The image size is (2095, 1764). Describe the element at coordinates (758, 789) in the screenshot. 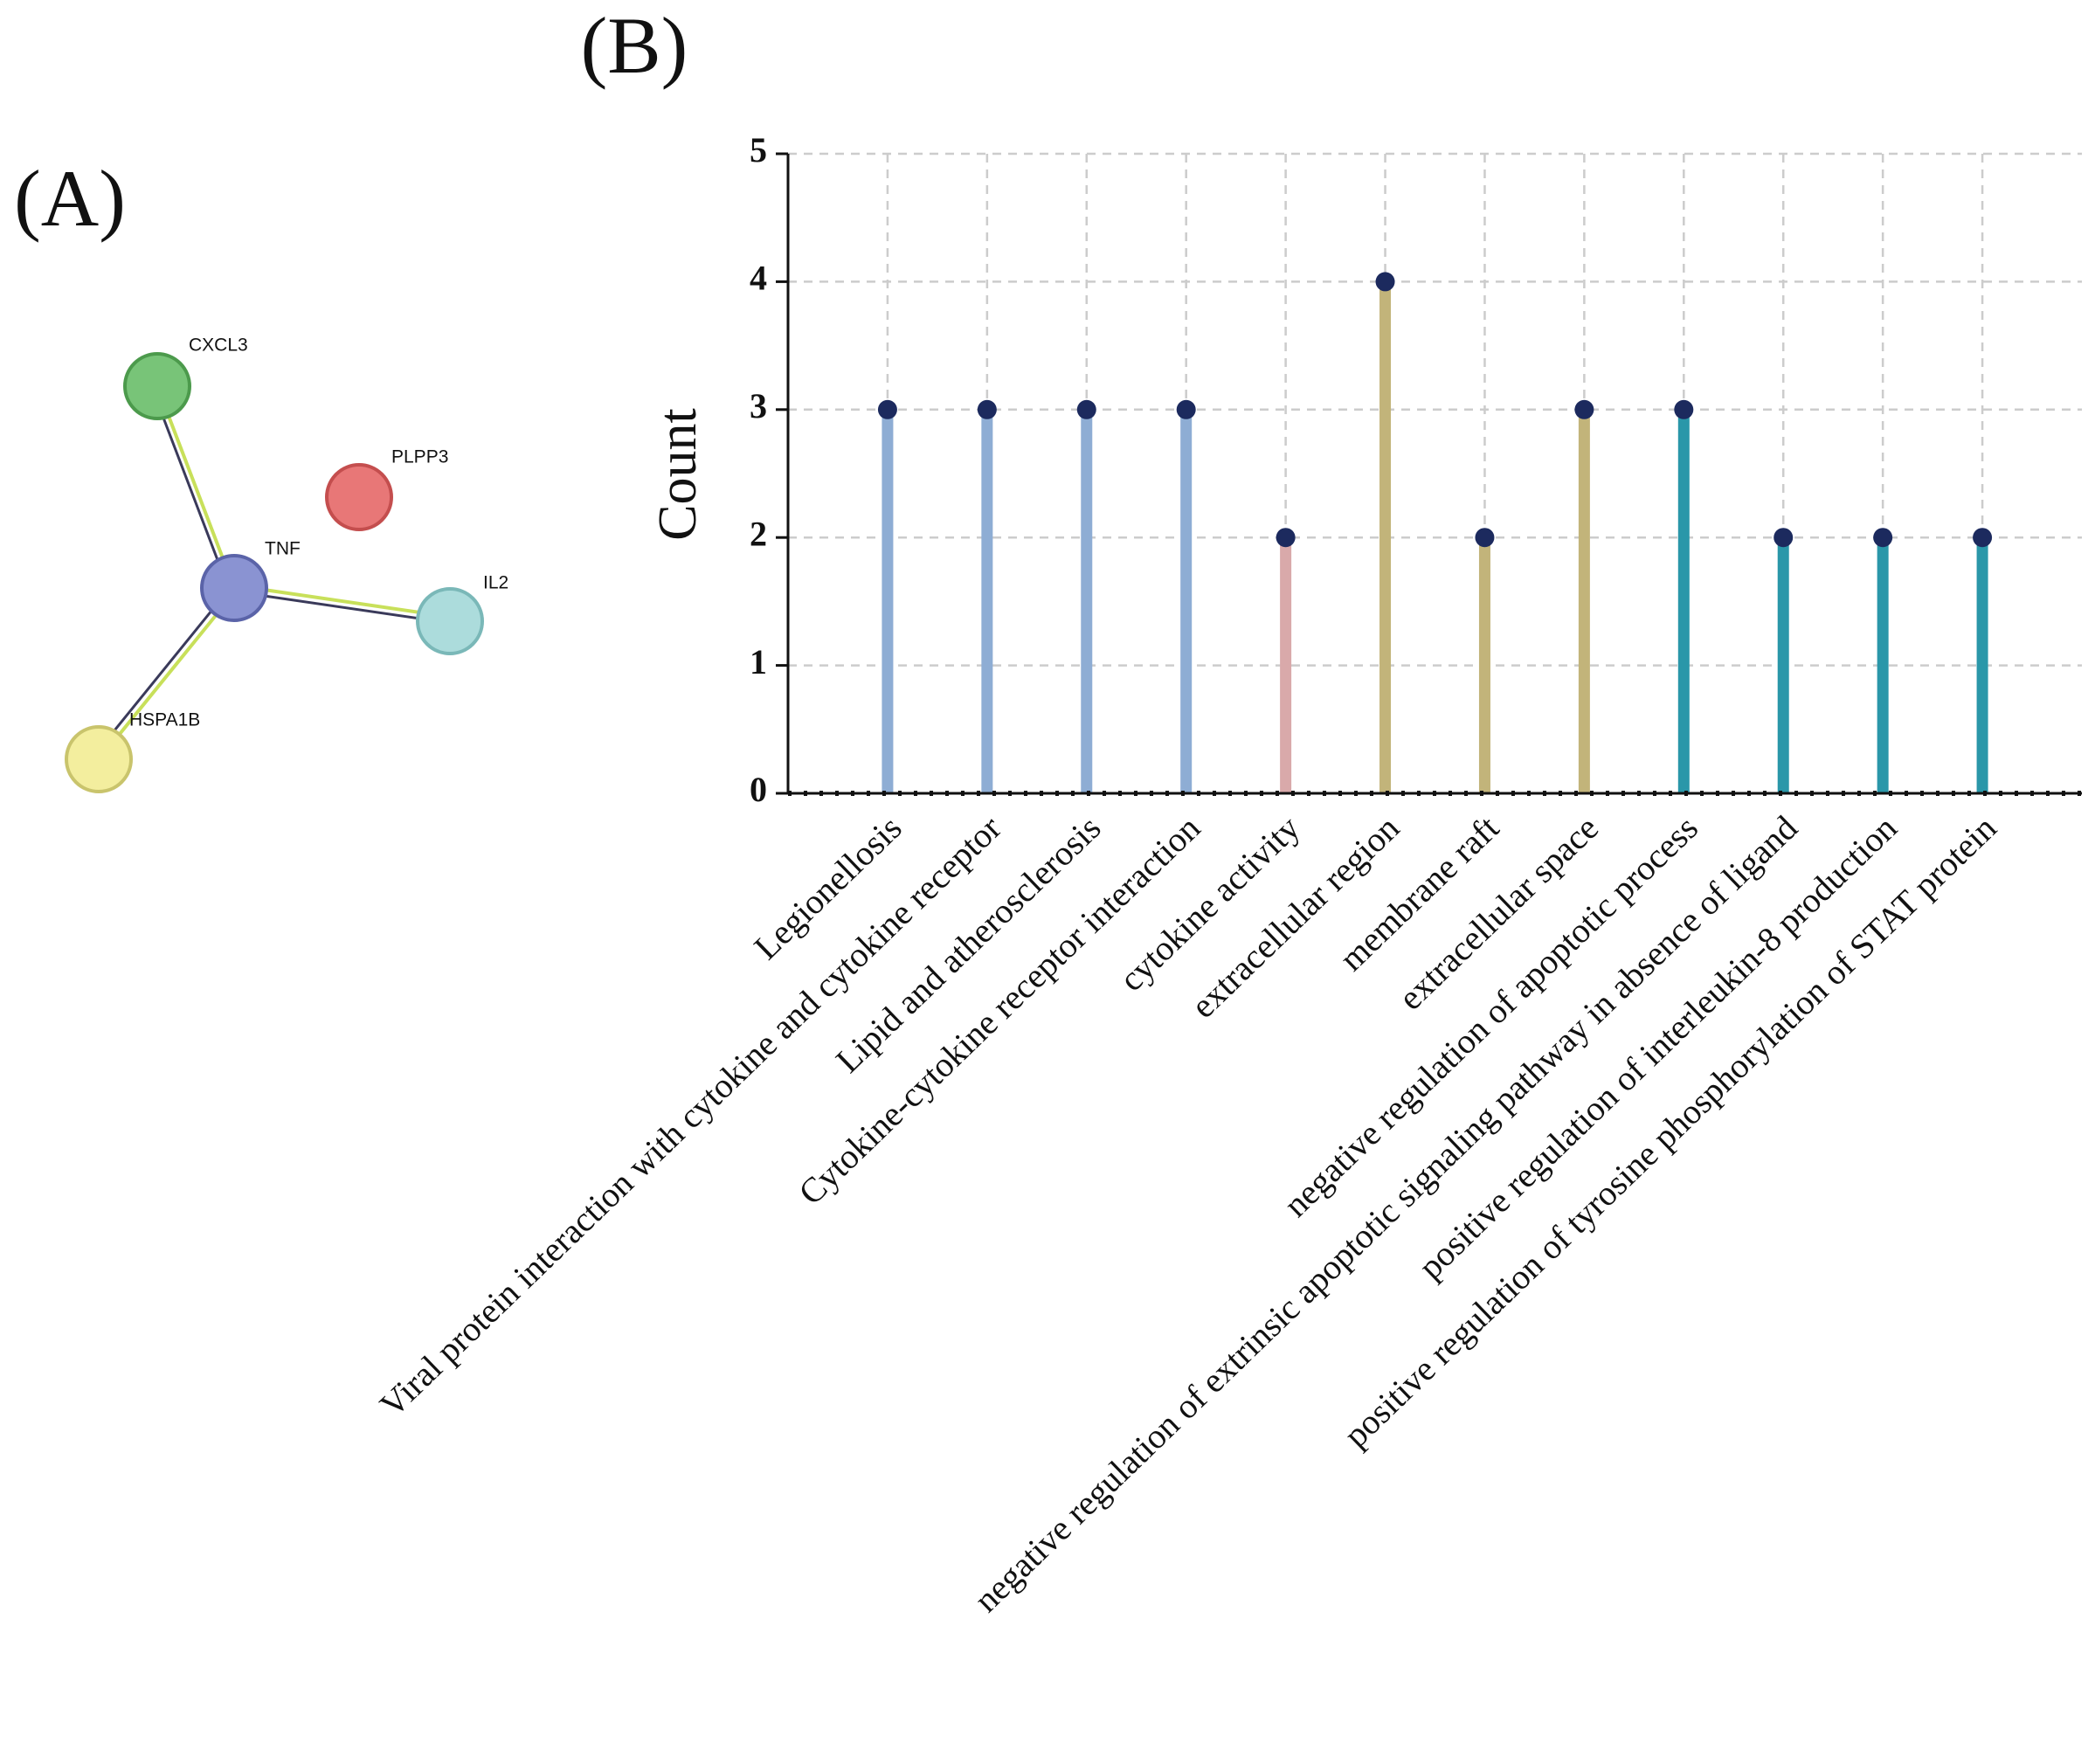

I see `y-tick-label: 0` at that location.